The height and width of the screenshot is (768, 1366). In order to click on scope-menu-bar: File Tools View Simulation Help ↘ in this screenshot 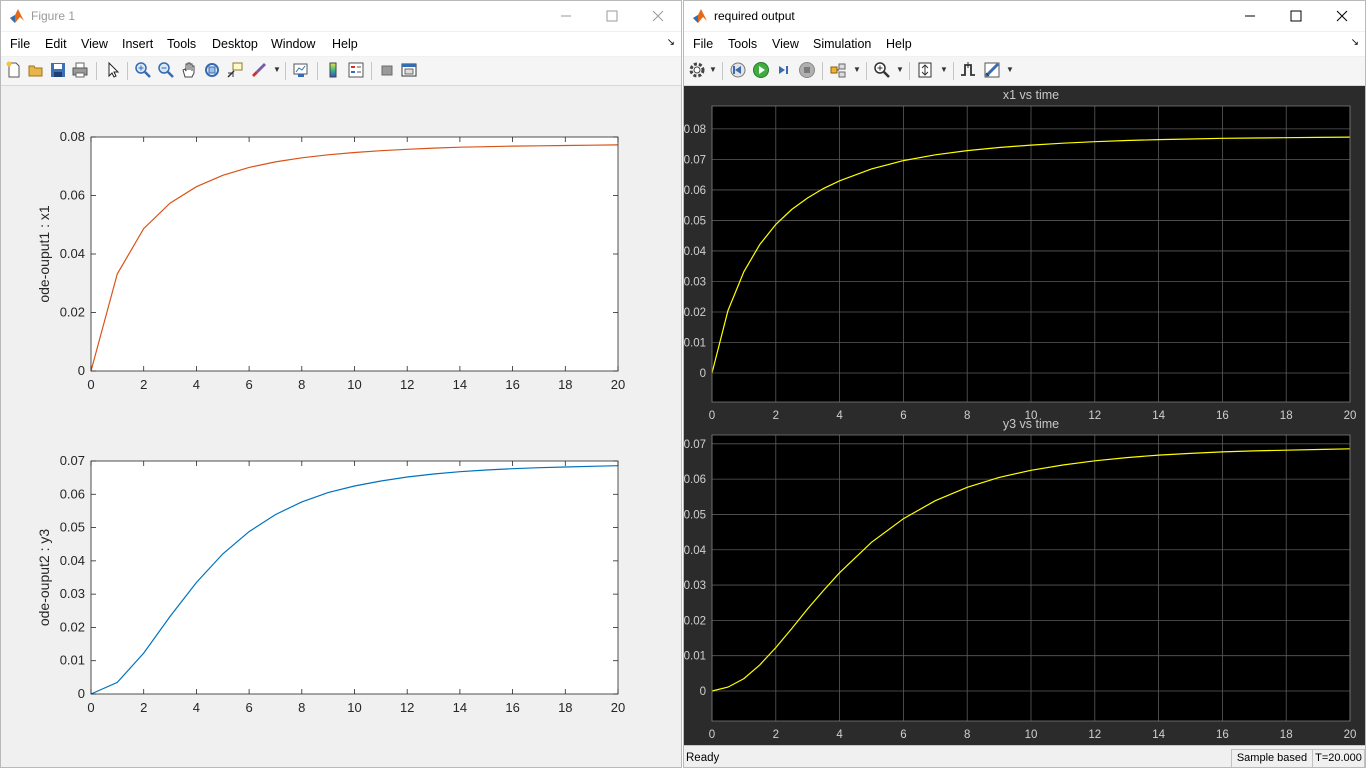, I will do `click(1024, 44)`.